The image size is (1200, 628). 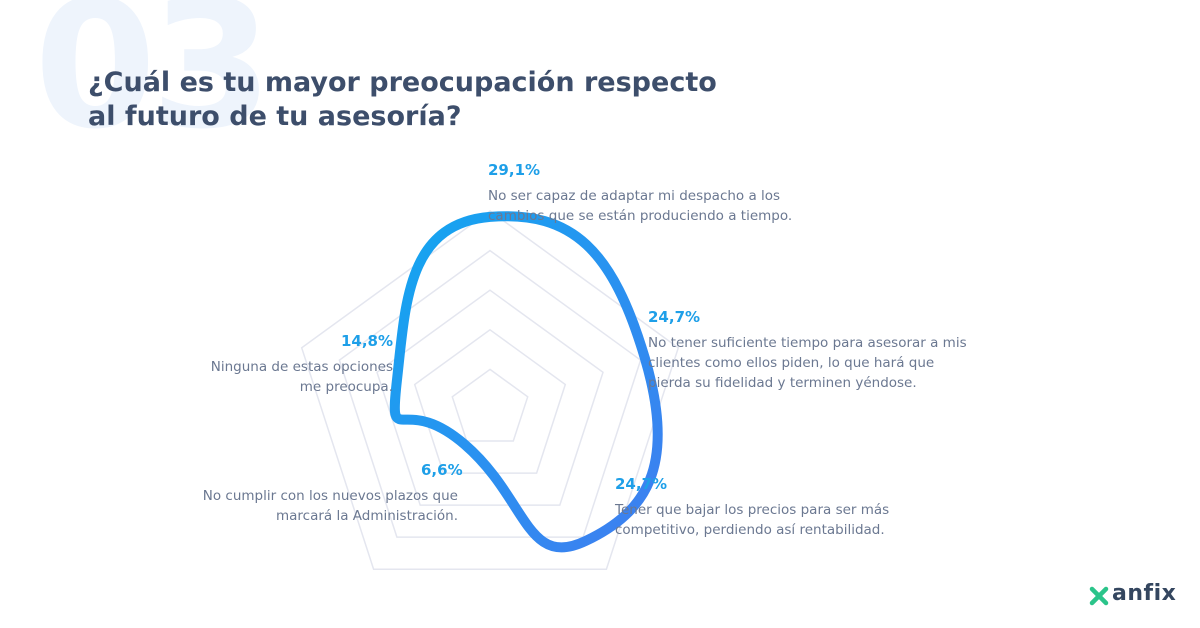 What do you see at coordinates (301, 377) in the screenshot?
I see `category-label-4: Ninguna de estas opciones me preocupa.` at bounding box center [301, 377].